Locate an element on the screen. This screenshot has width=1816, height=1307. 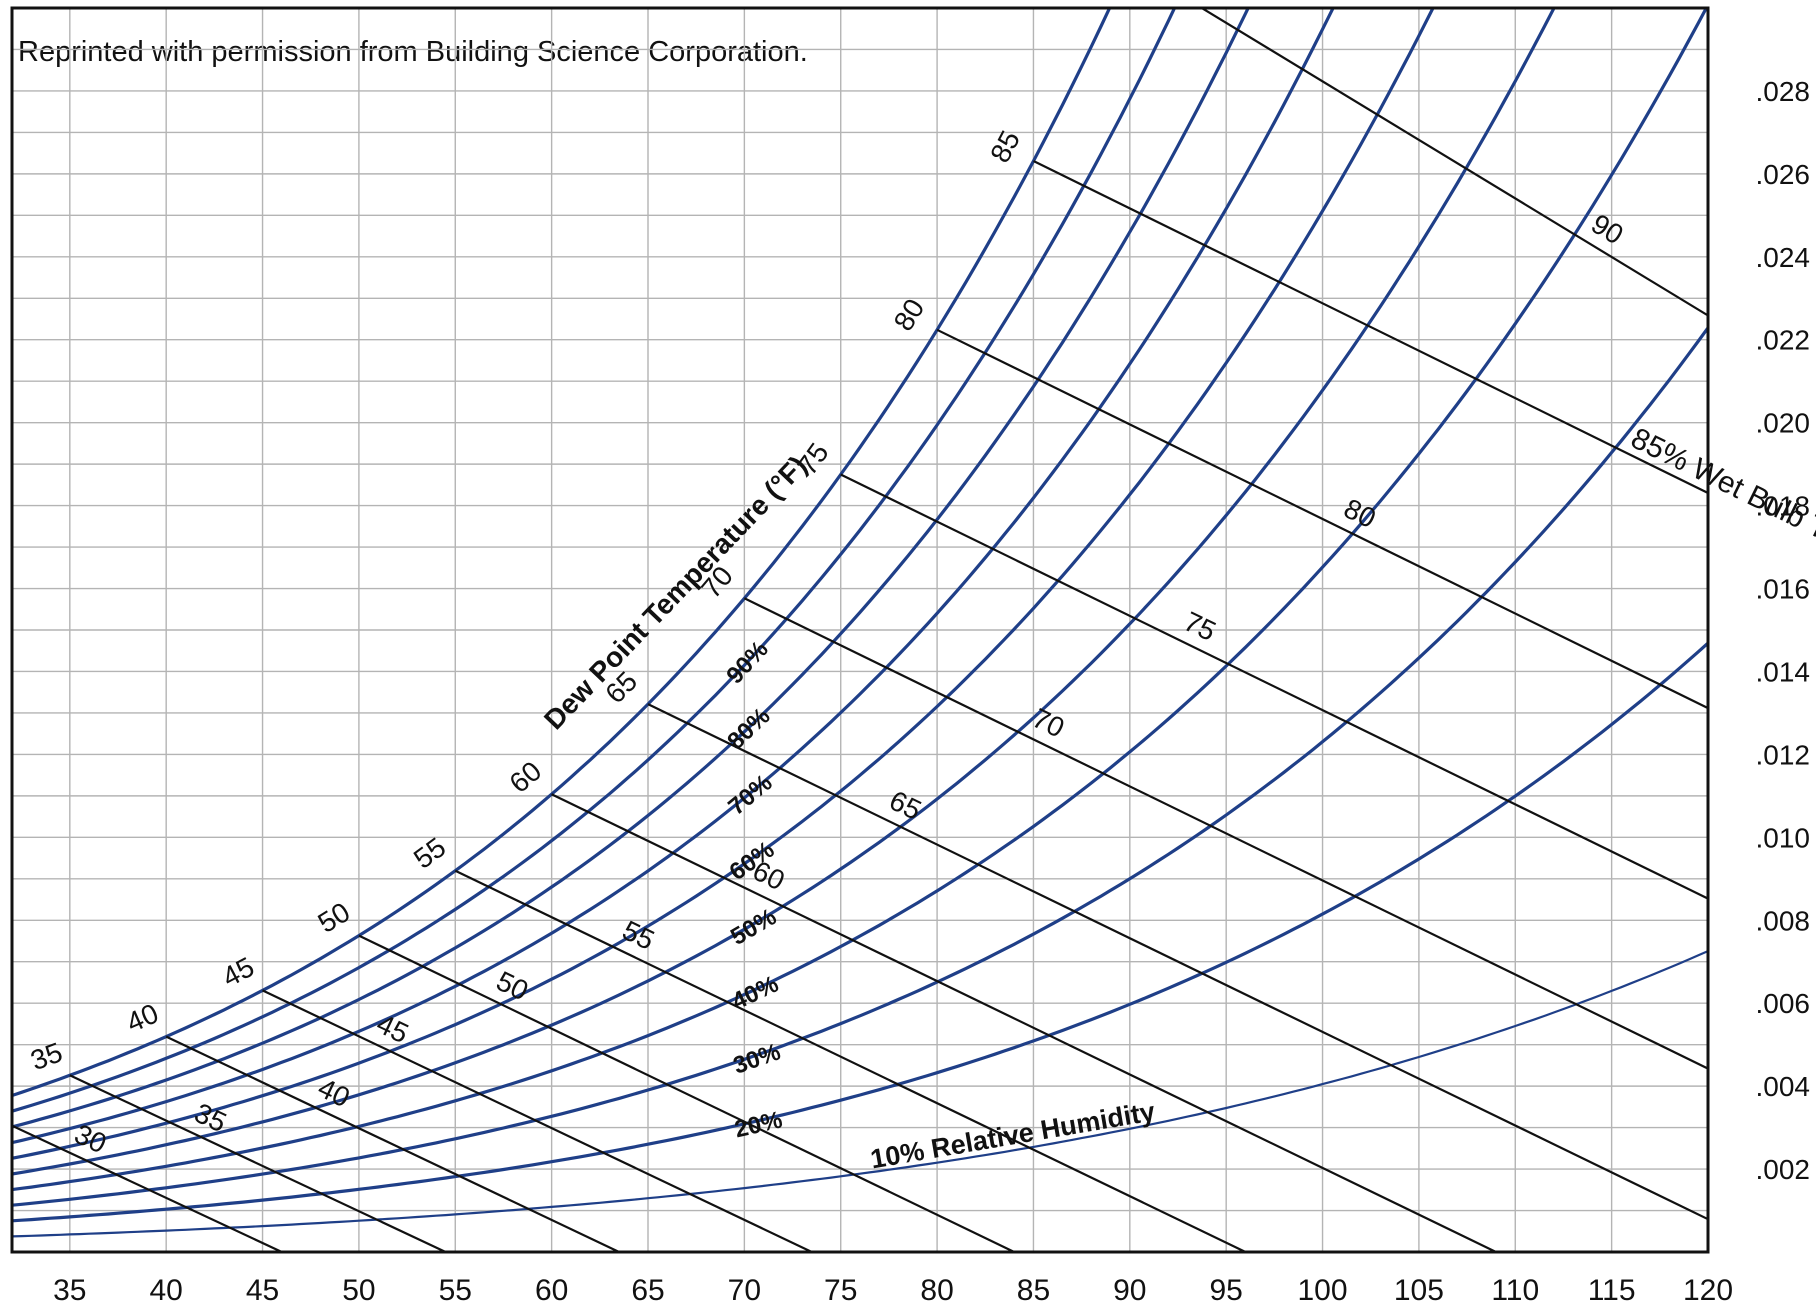
x-tick-label: 105 is located at coordinates (1419, 1290).